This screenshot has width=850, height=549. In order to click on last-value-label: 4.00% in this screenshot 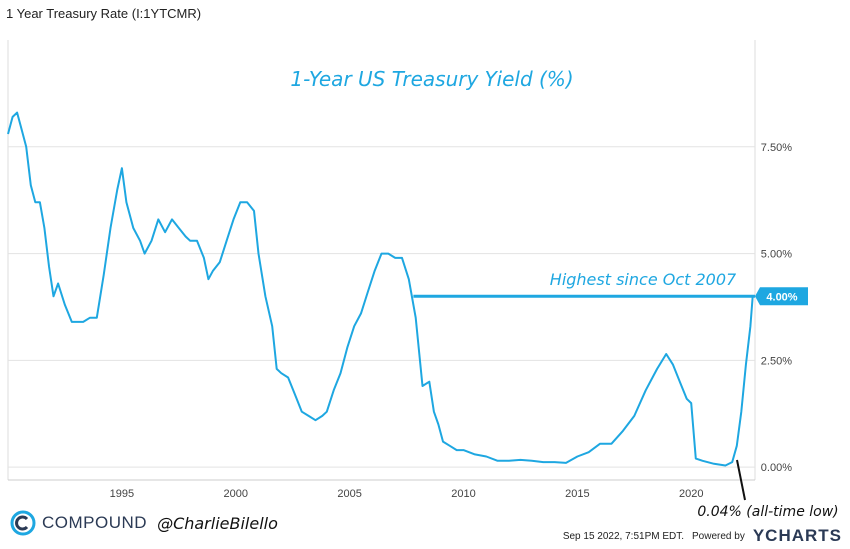, I will do `click(781, 297)`.